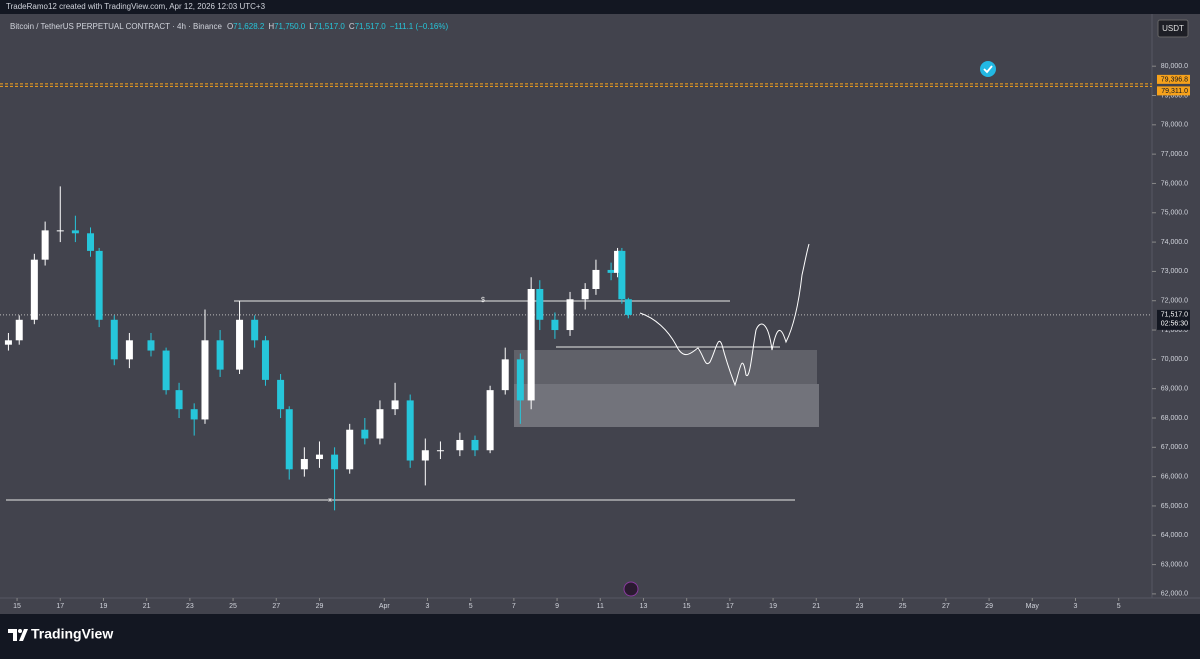 The height and width of the screenshot is (659, 1200). Describe the element at coordinates (1174, 506) in the screenshot. I see `y-tick-label: 65,000.0` at that location.